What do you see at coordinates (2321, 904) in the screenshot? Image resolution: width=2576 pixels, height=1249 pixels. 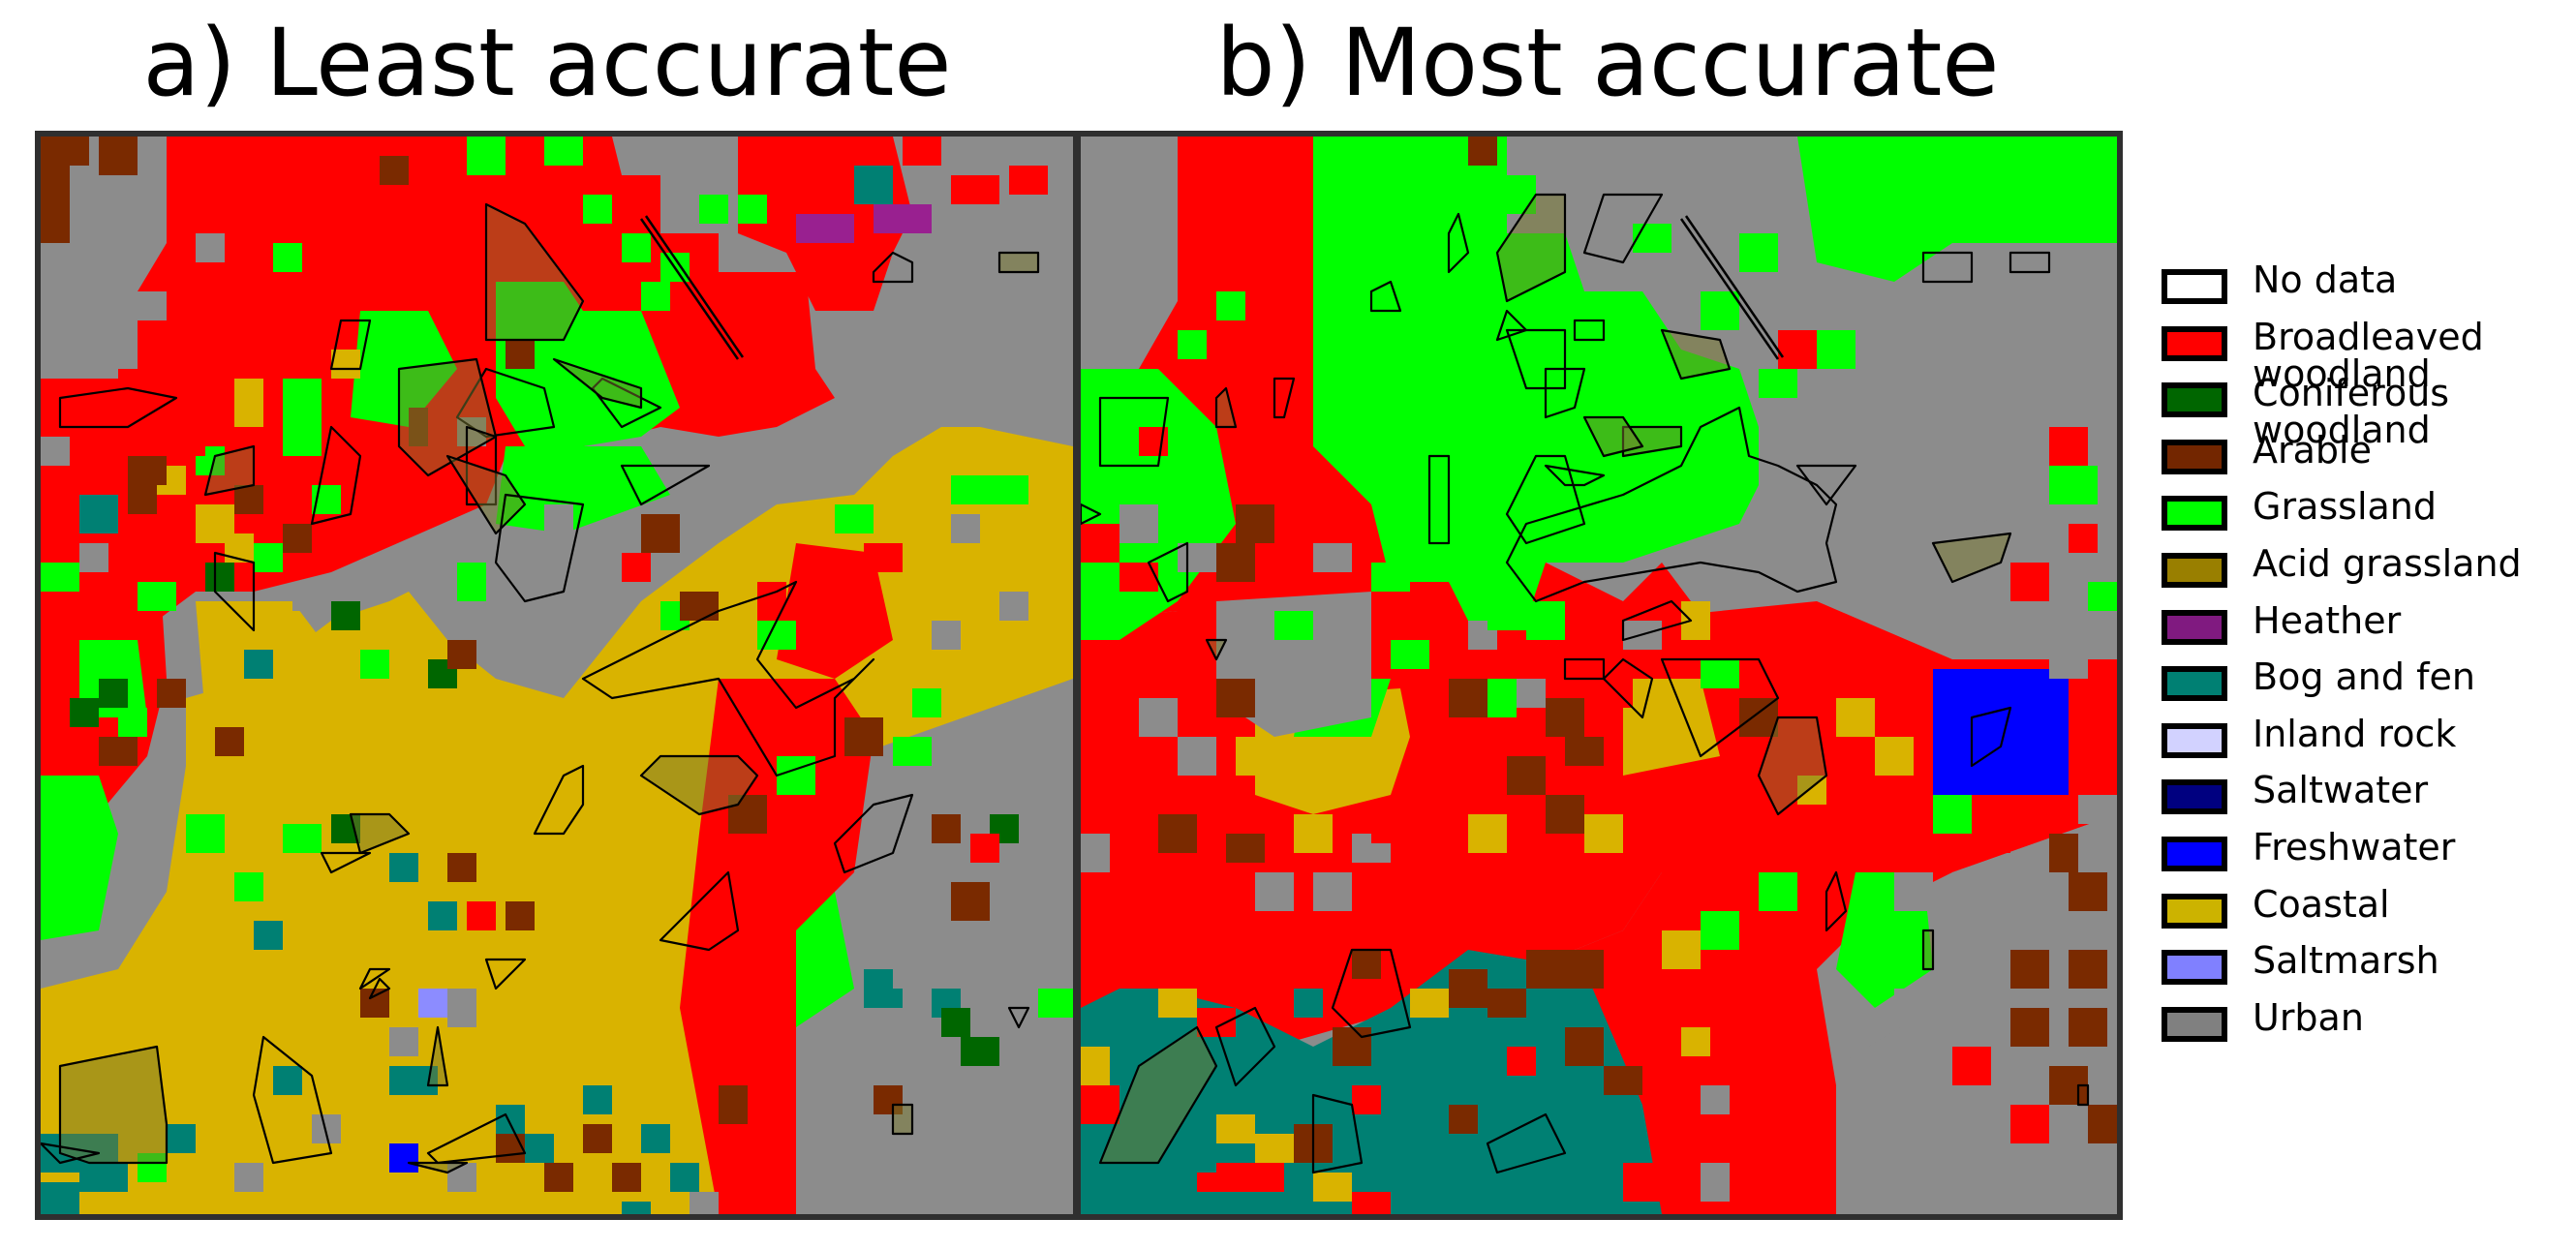 I see `legend-label: Coastal` at bounding box center [2321, 904].